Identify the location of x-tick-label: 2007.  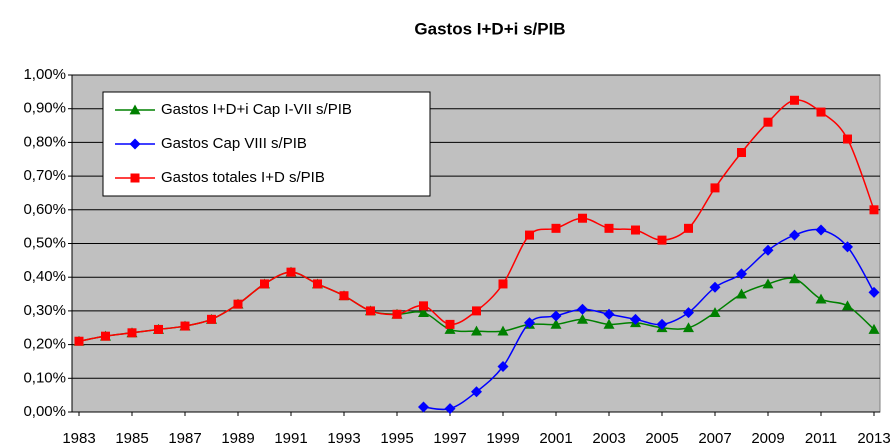
(714, 438).